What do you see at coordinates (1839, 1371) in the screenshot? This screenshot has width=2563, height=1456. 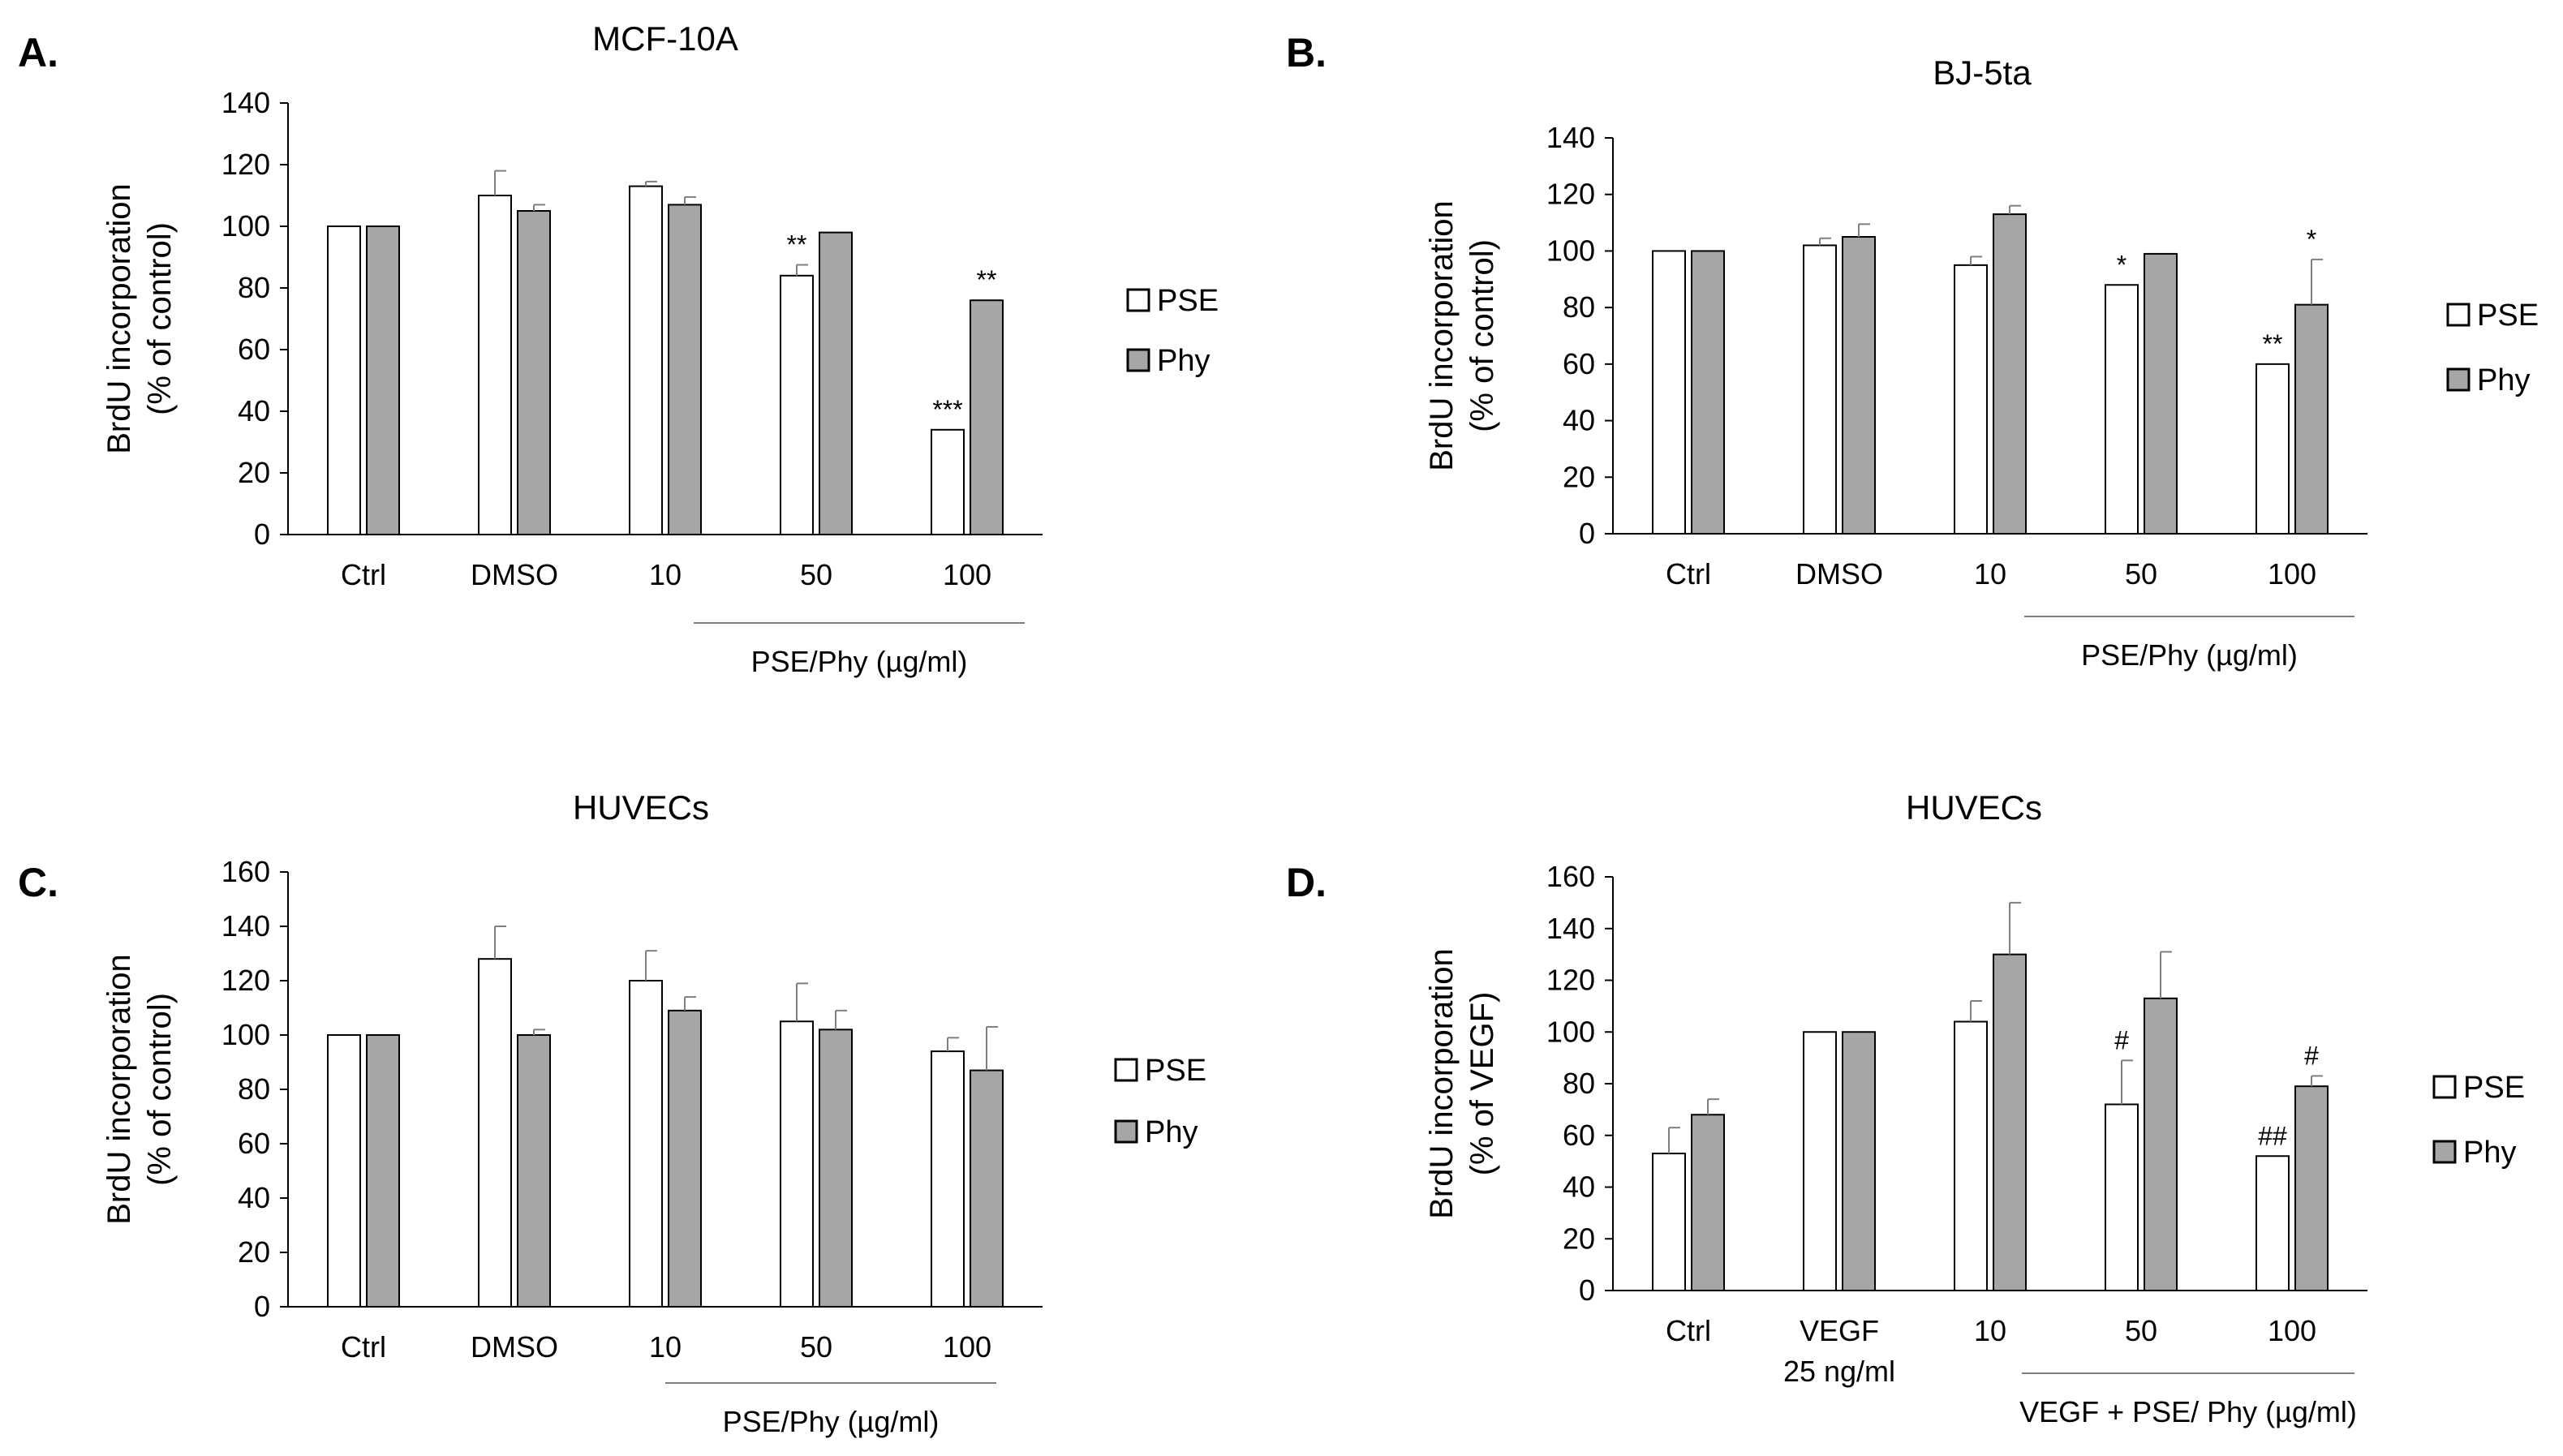 I see `x-tick-sublabel: 25 ng/ml` at bounding box center [1839, 1371].